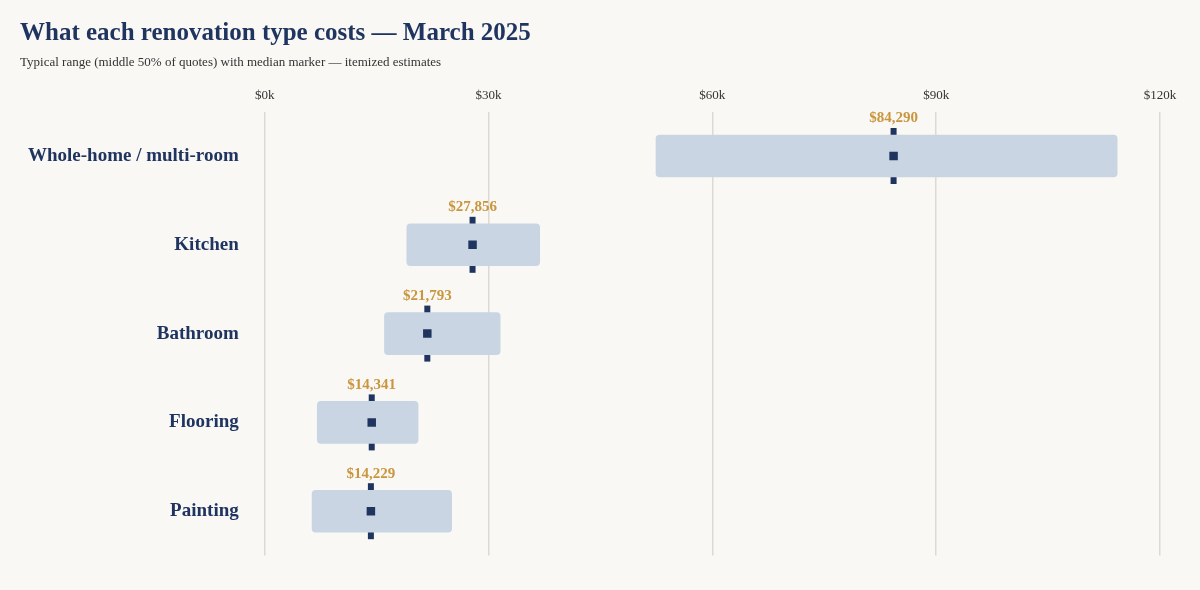  Describe the element at coordinates (204, 421) in the screenshot. I see `y-tick-label: Flooring` at that location.